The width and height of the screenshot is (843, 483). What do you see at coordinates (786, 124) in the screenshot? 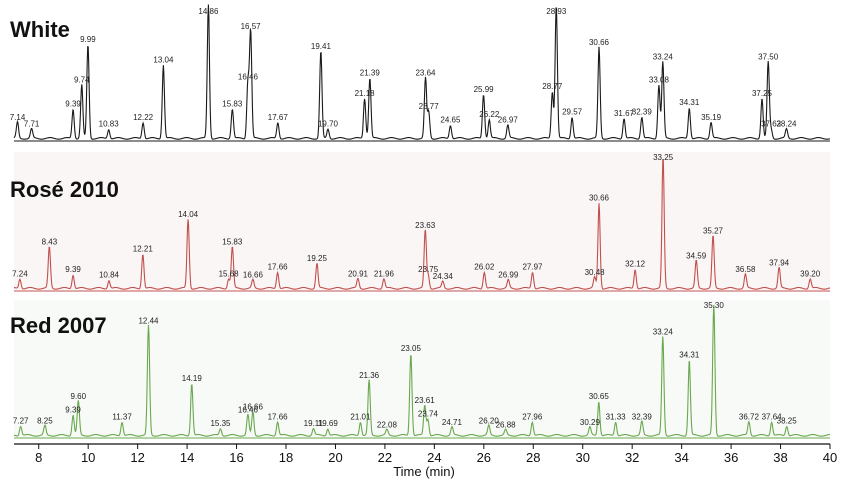
I see `peak-label: 38.24` at bounding box center [786, 124].